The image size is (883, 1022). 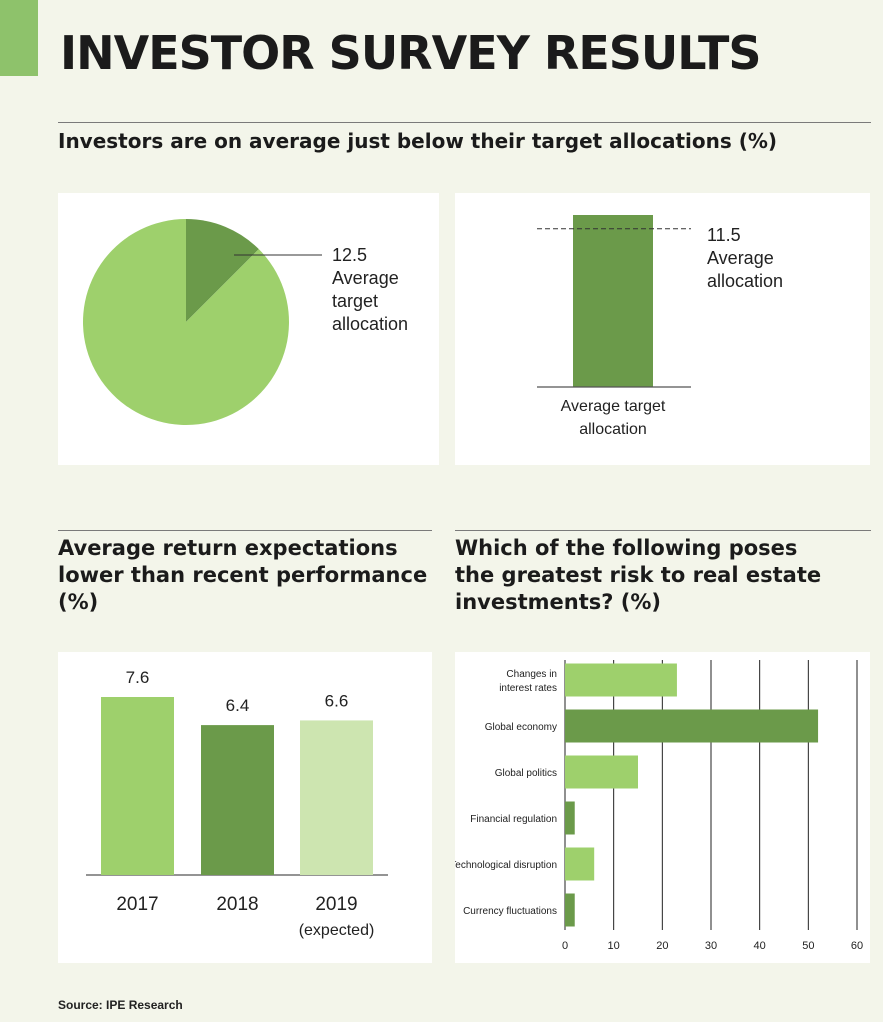 I want to click on category-label: Currency fluctuations, so click(x=510, y=911).